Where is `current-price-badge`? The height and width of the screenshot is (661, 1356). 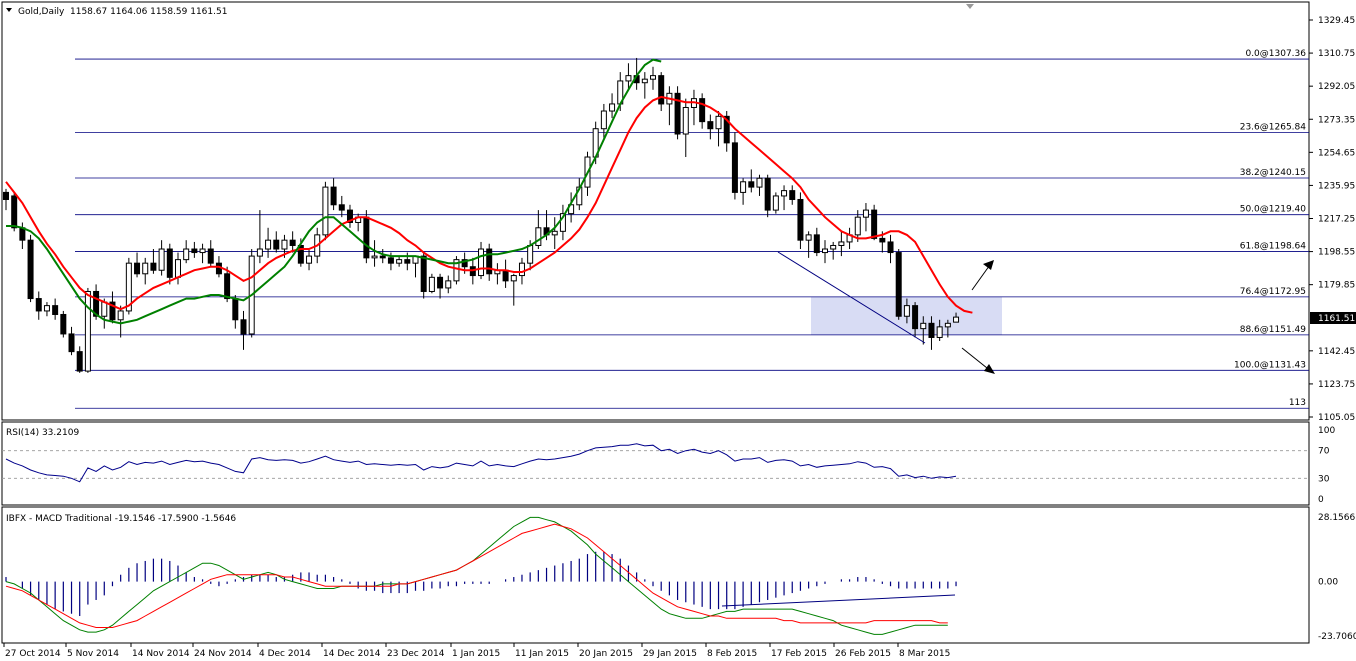
current-price-badge is located at coordinates (1333, 318).